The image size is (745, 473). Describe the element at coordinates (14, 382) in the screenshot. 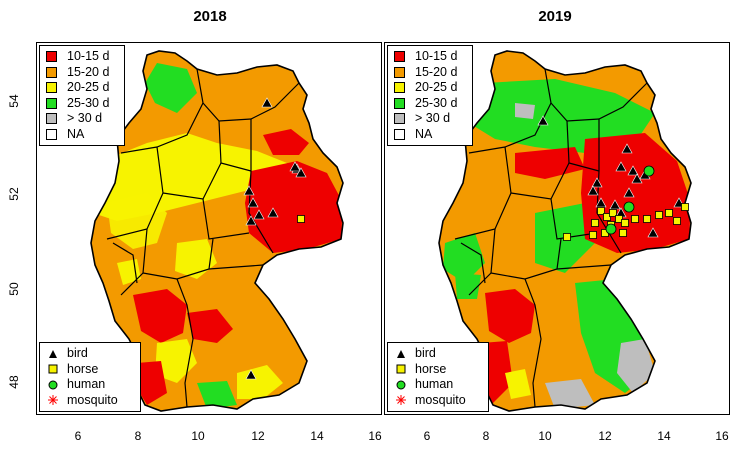

I see `y-tick-label: 48` at that location.